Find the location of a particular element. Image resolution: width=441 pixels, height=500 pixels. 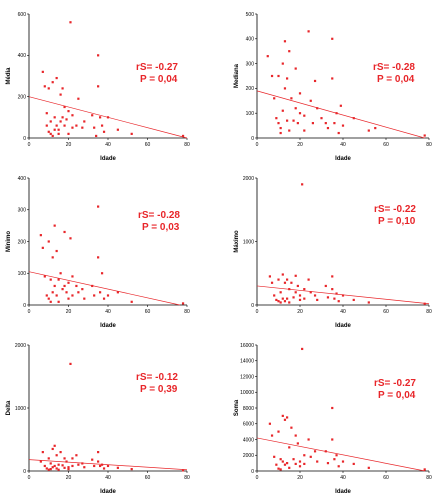

y-tick-label: 10000 is located at coordinates (247, 393).